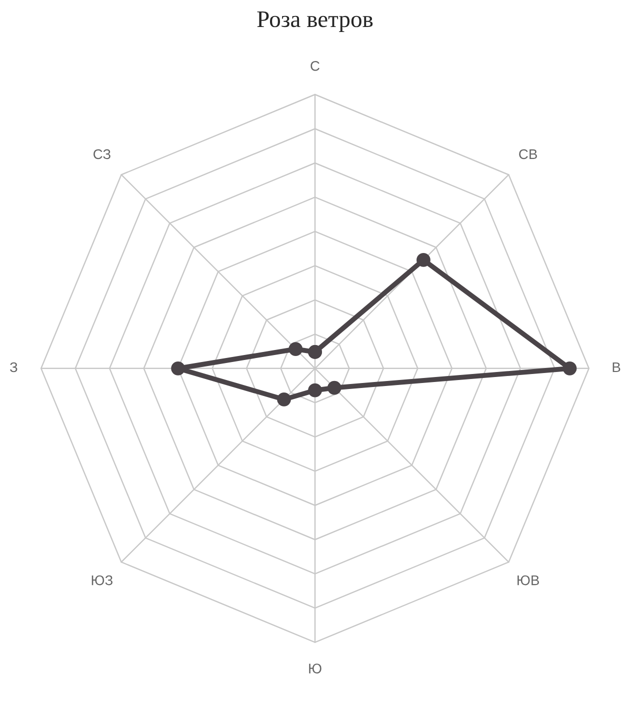 The width and height of the screenshot is (630, 704). I want to click on spoke-label: З, so click(14, 367).